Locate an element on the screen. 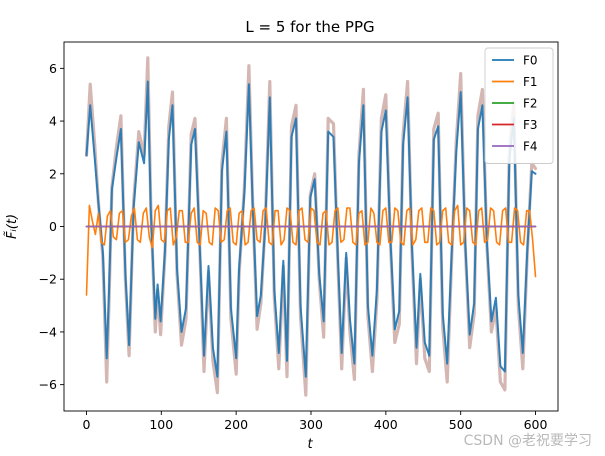  y-tick-label: −6 is located at coordinates (48, 384).